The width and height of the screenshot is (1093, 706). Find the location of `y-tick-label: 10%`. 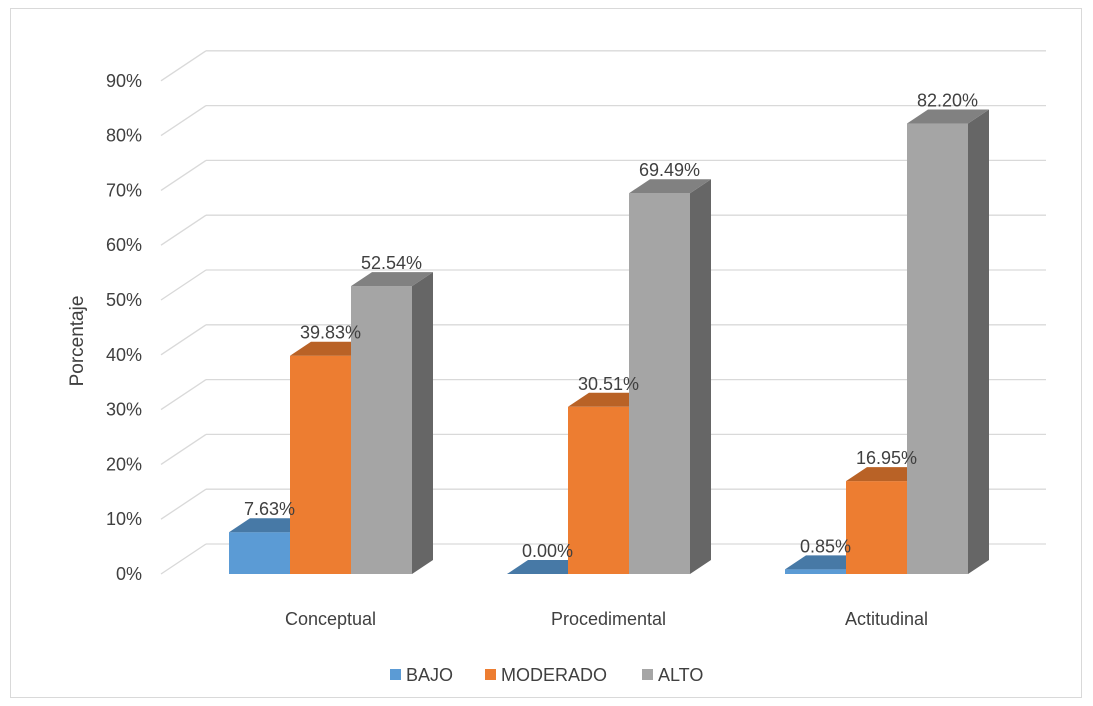

y-tick-label: 10% is located at coordinates (124, 519).